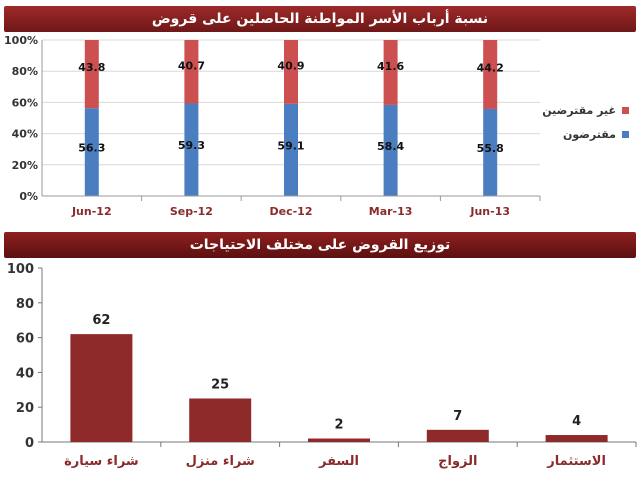  Describe the element at coordinates (25, 373) in the screenshot. I see `y-tick-label: 40` at that location.